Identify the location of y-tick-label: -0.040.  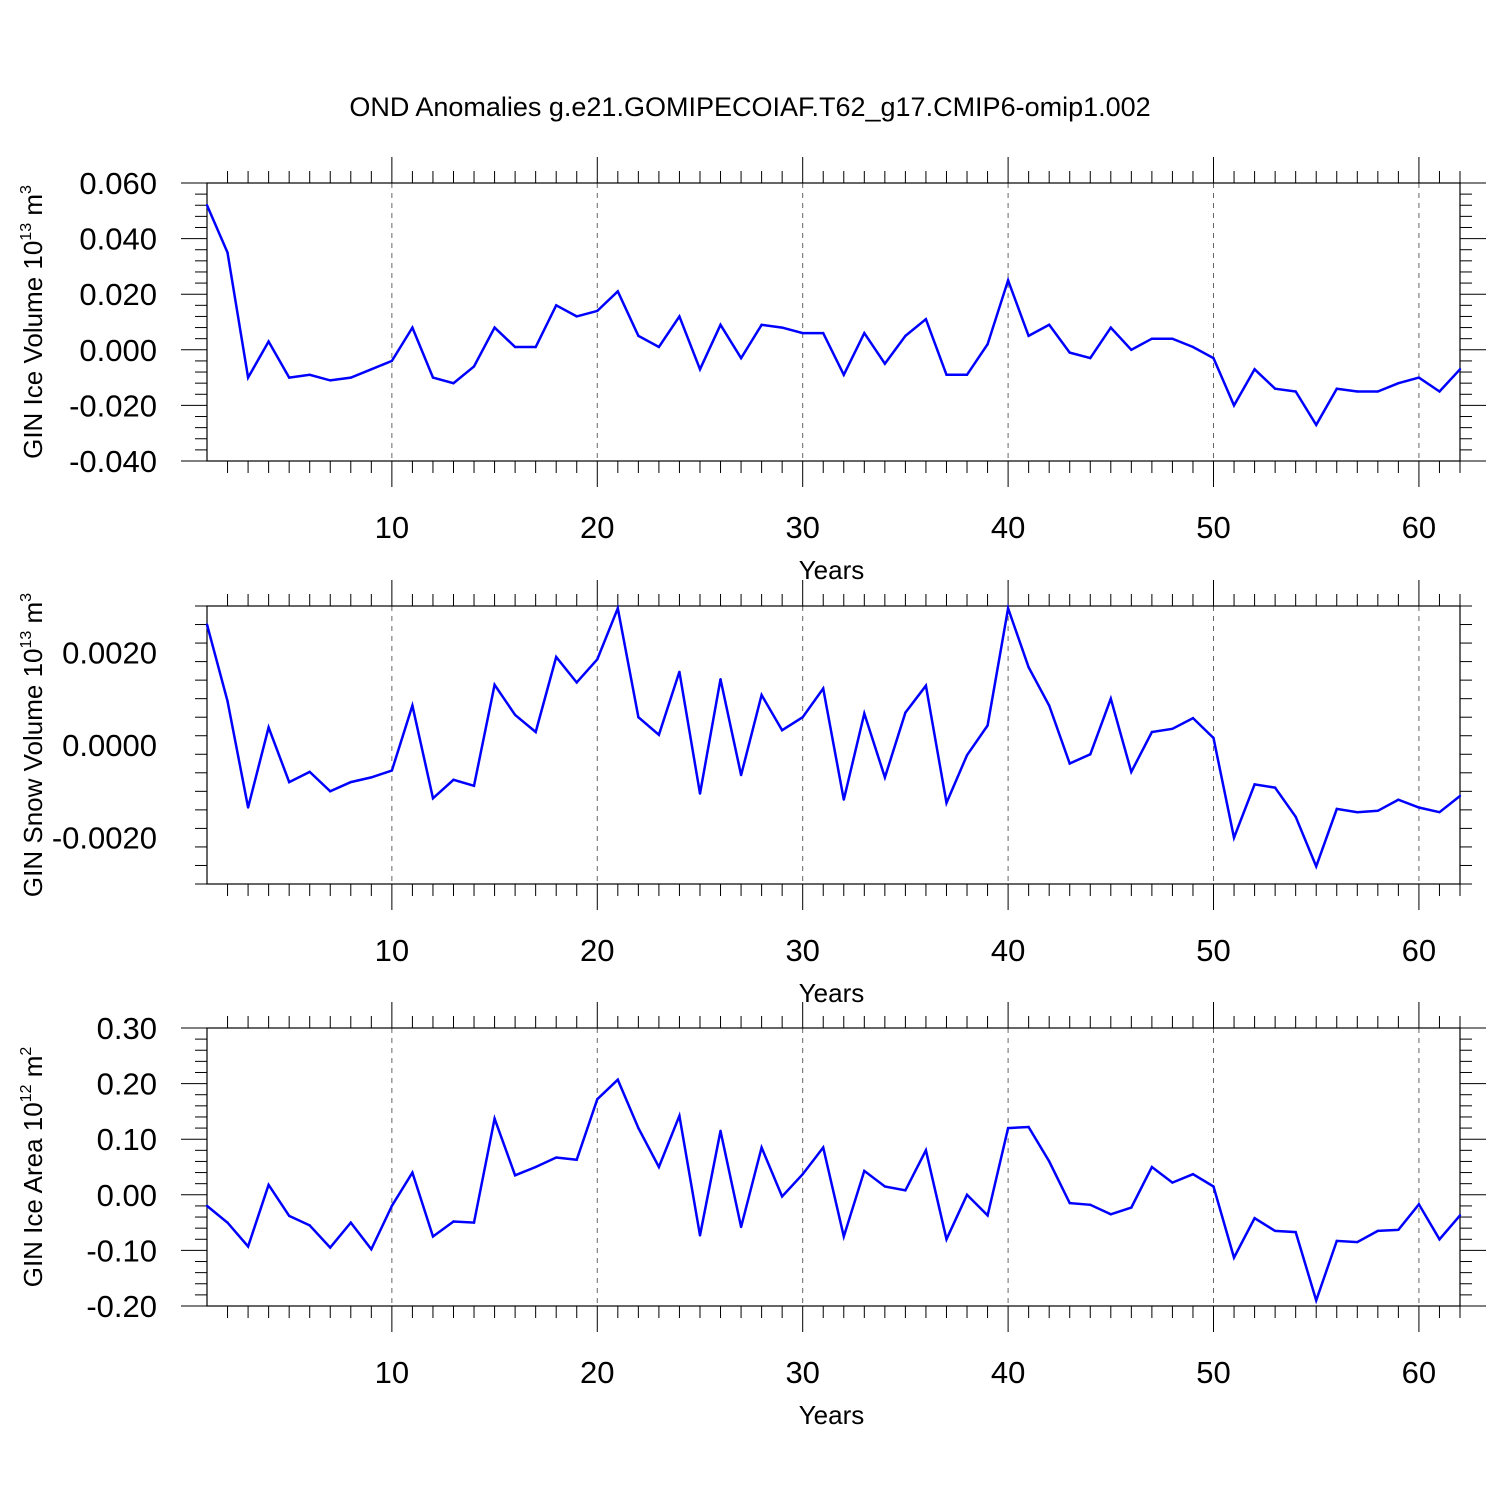
(113, 461).